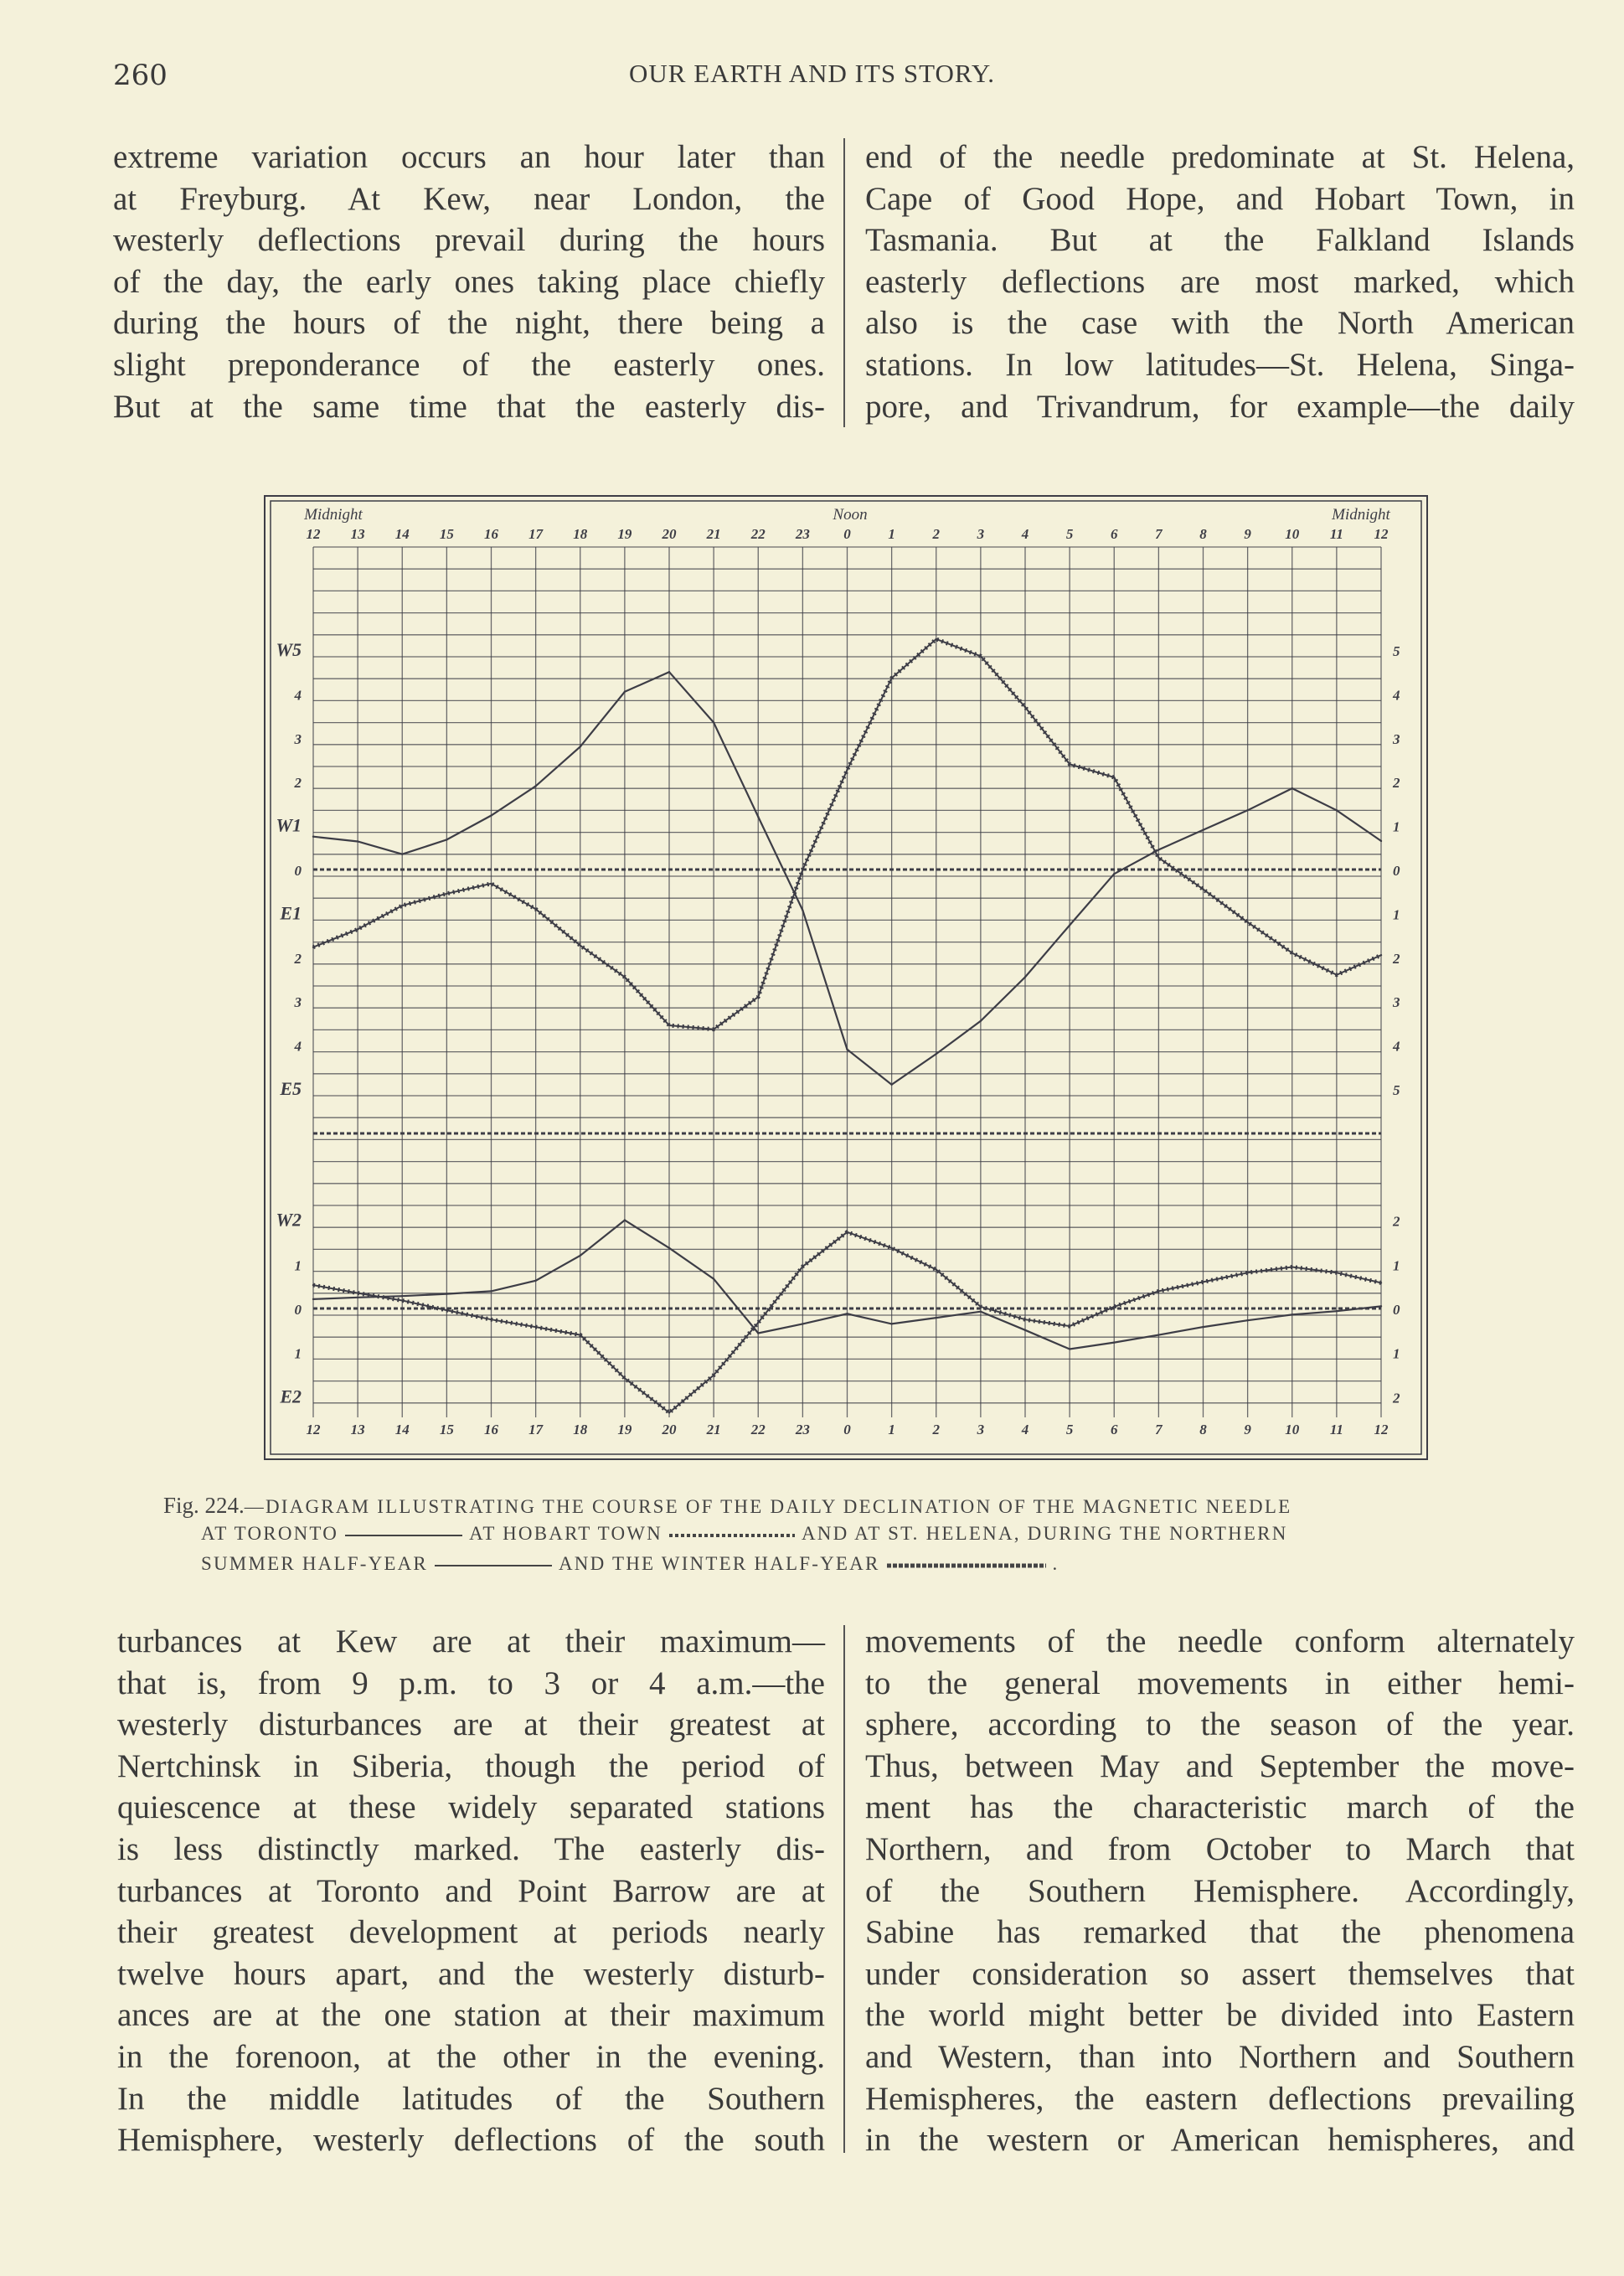 Image resolution: width=1624 pixels, height=2276 pixels. What do you see at coordinates (1220, 1682) in the screenshot?
I see `text-line: to the general movements in either hemi-` at bounding box center [1220, 1682].